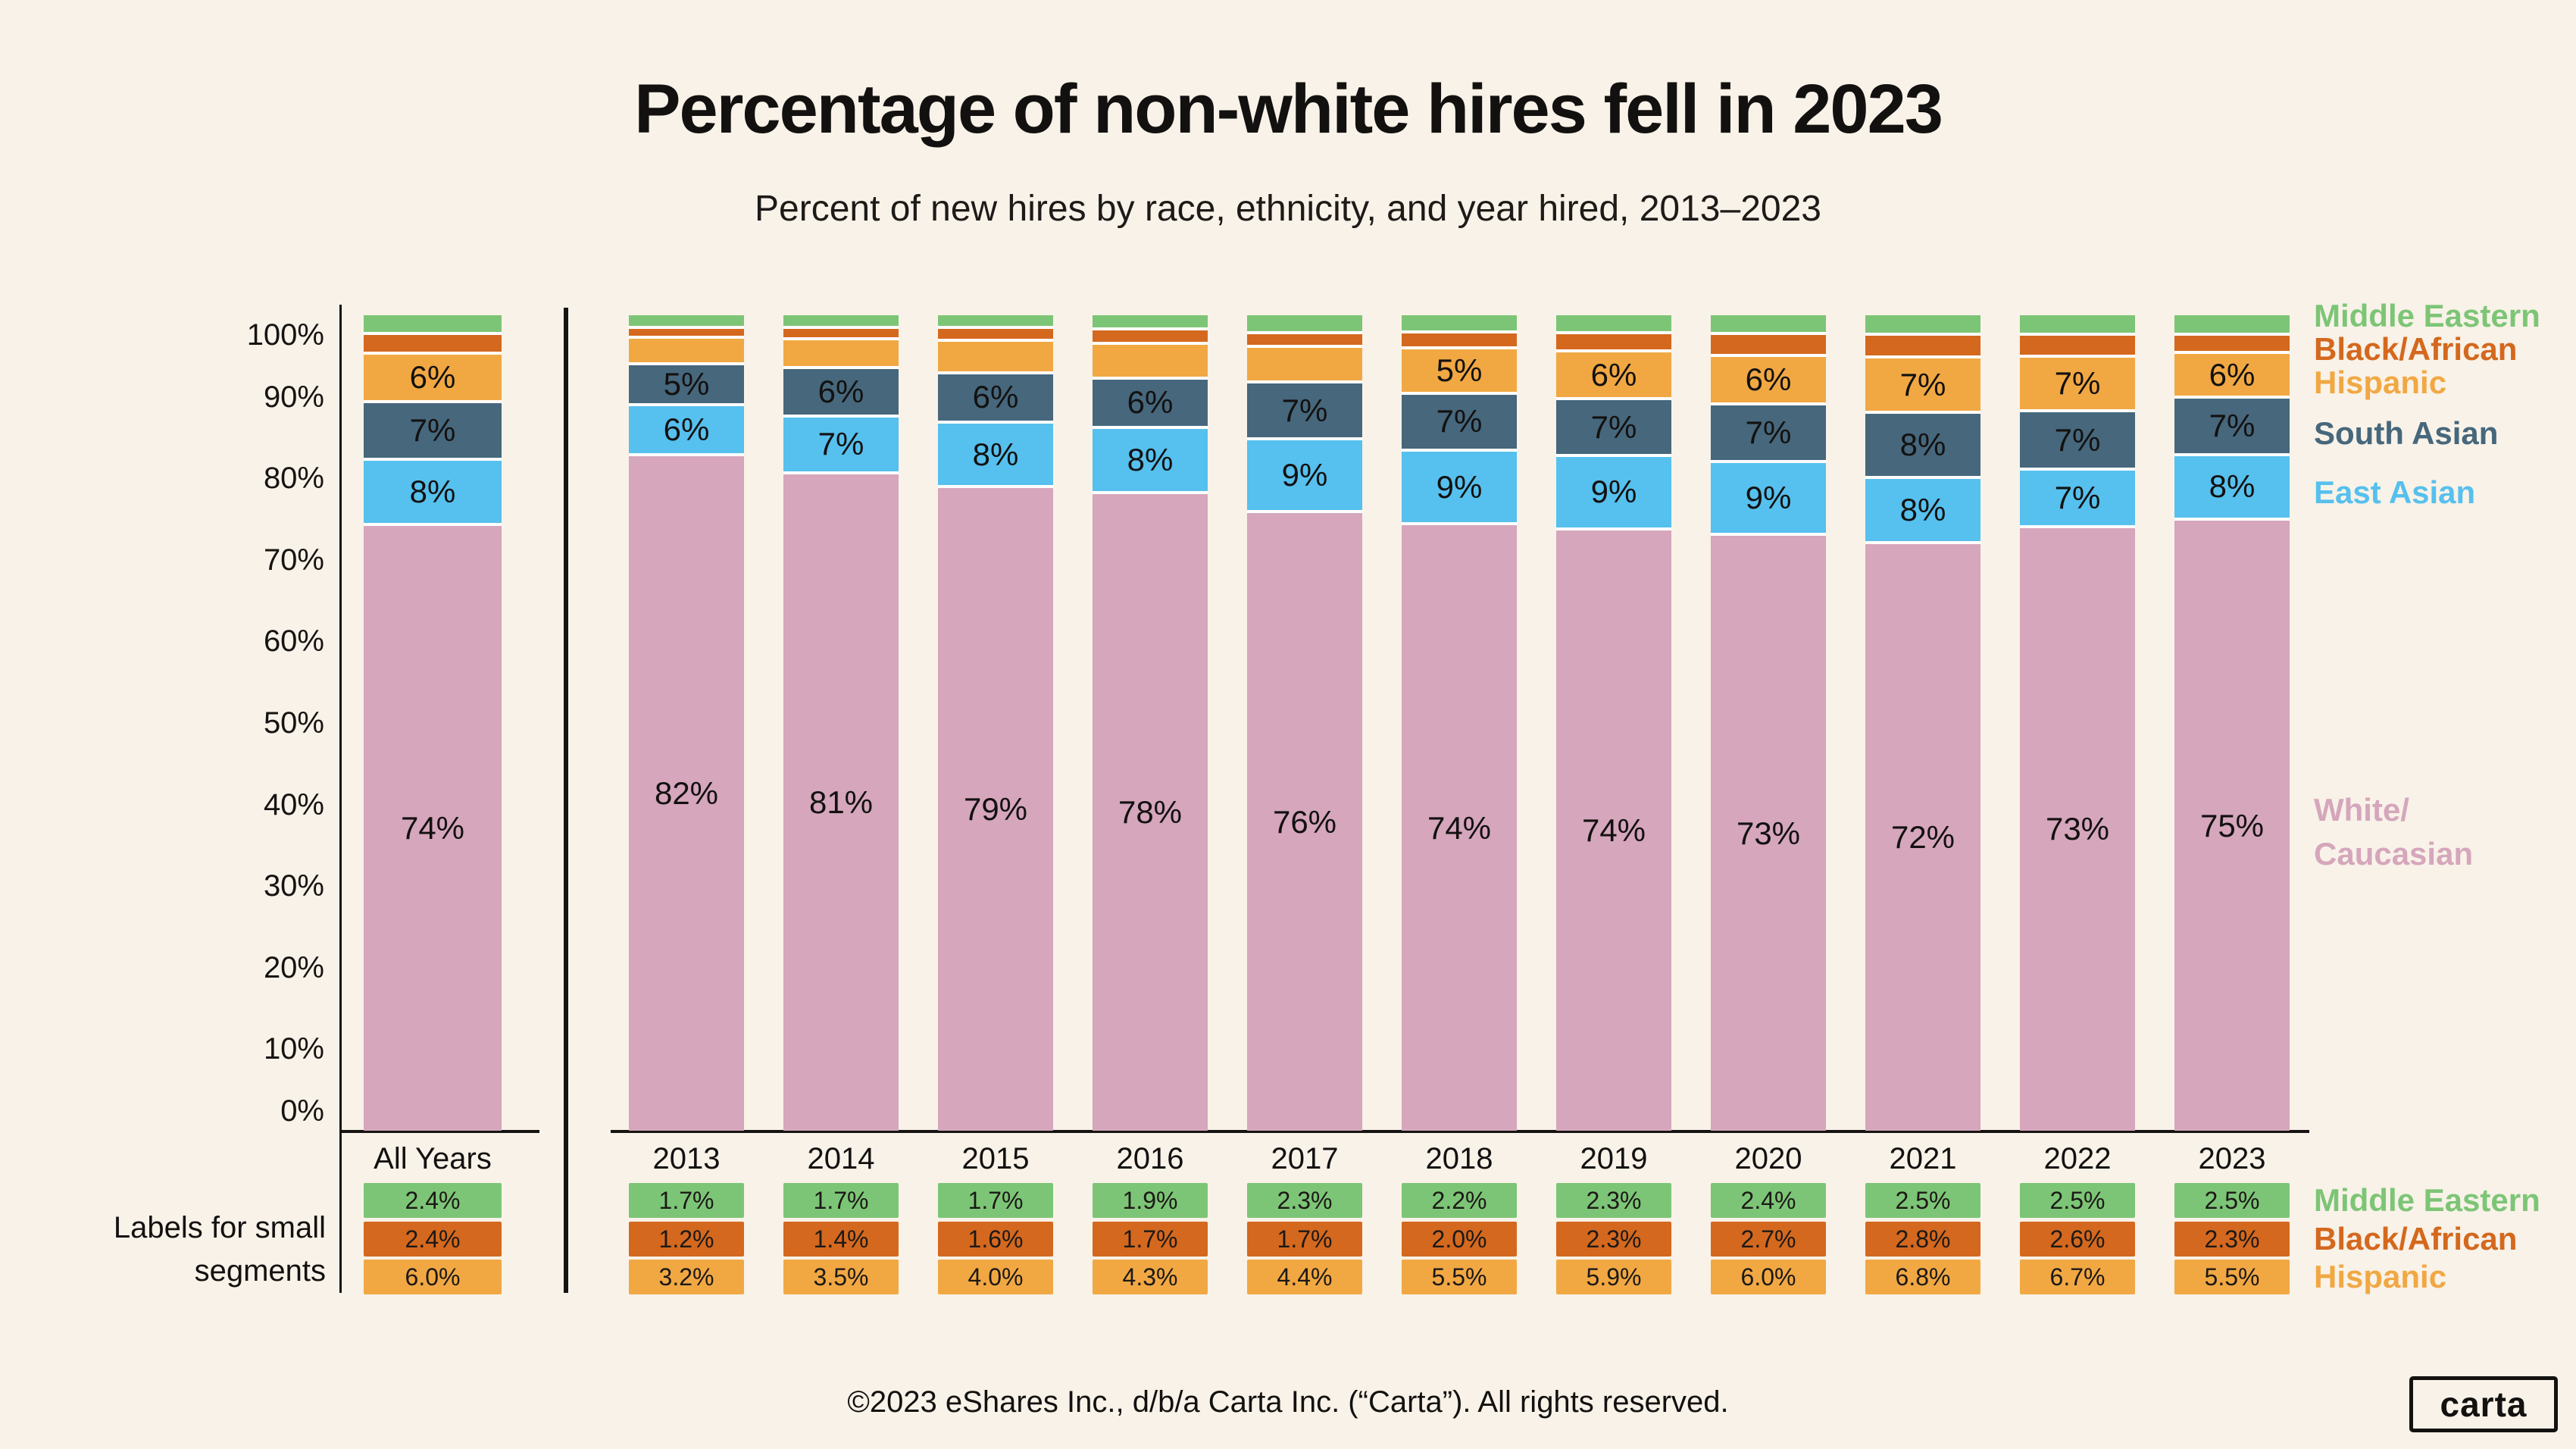 The image size is (2576, 1449). What do you see at coordinates (293, 479) in the screenshot?
I see `y-tick-label: 80%` at bounding box center [293, 479].